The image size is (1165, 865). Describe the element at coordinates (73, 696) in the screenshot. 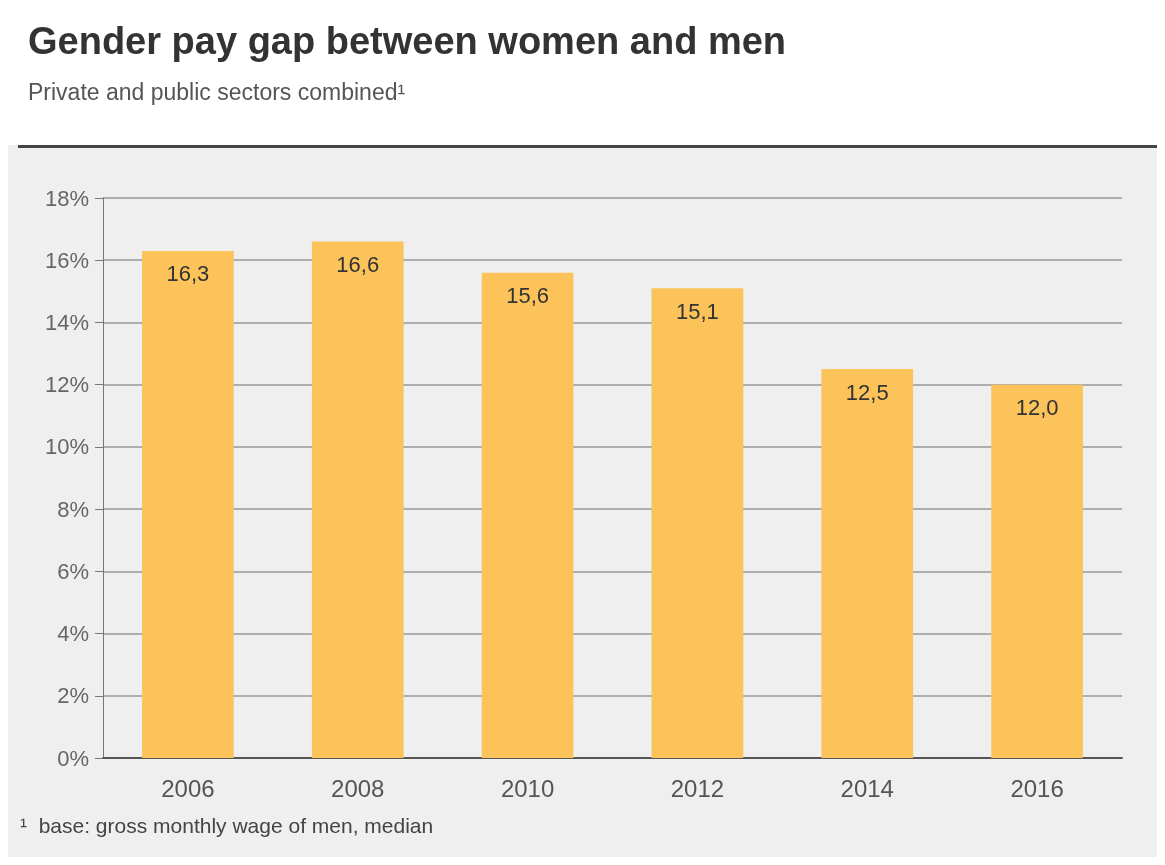

I see `y-tick-label: 2%` at that location.